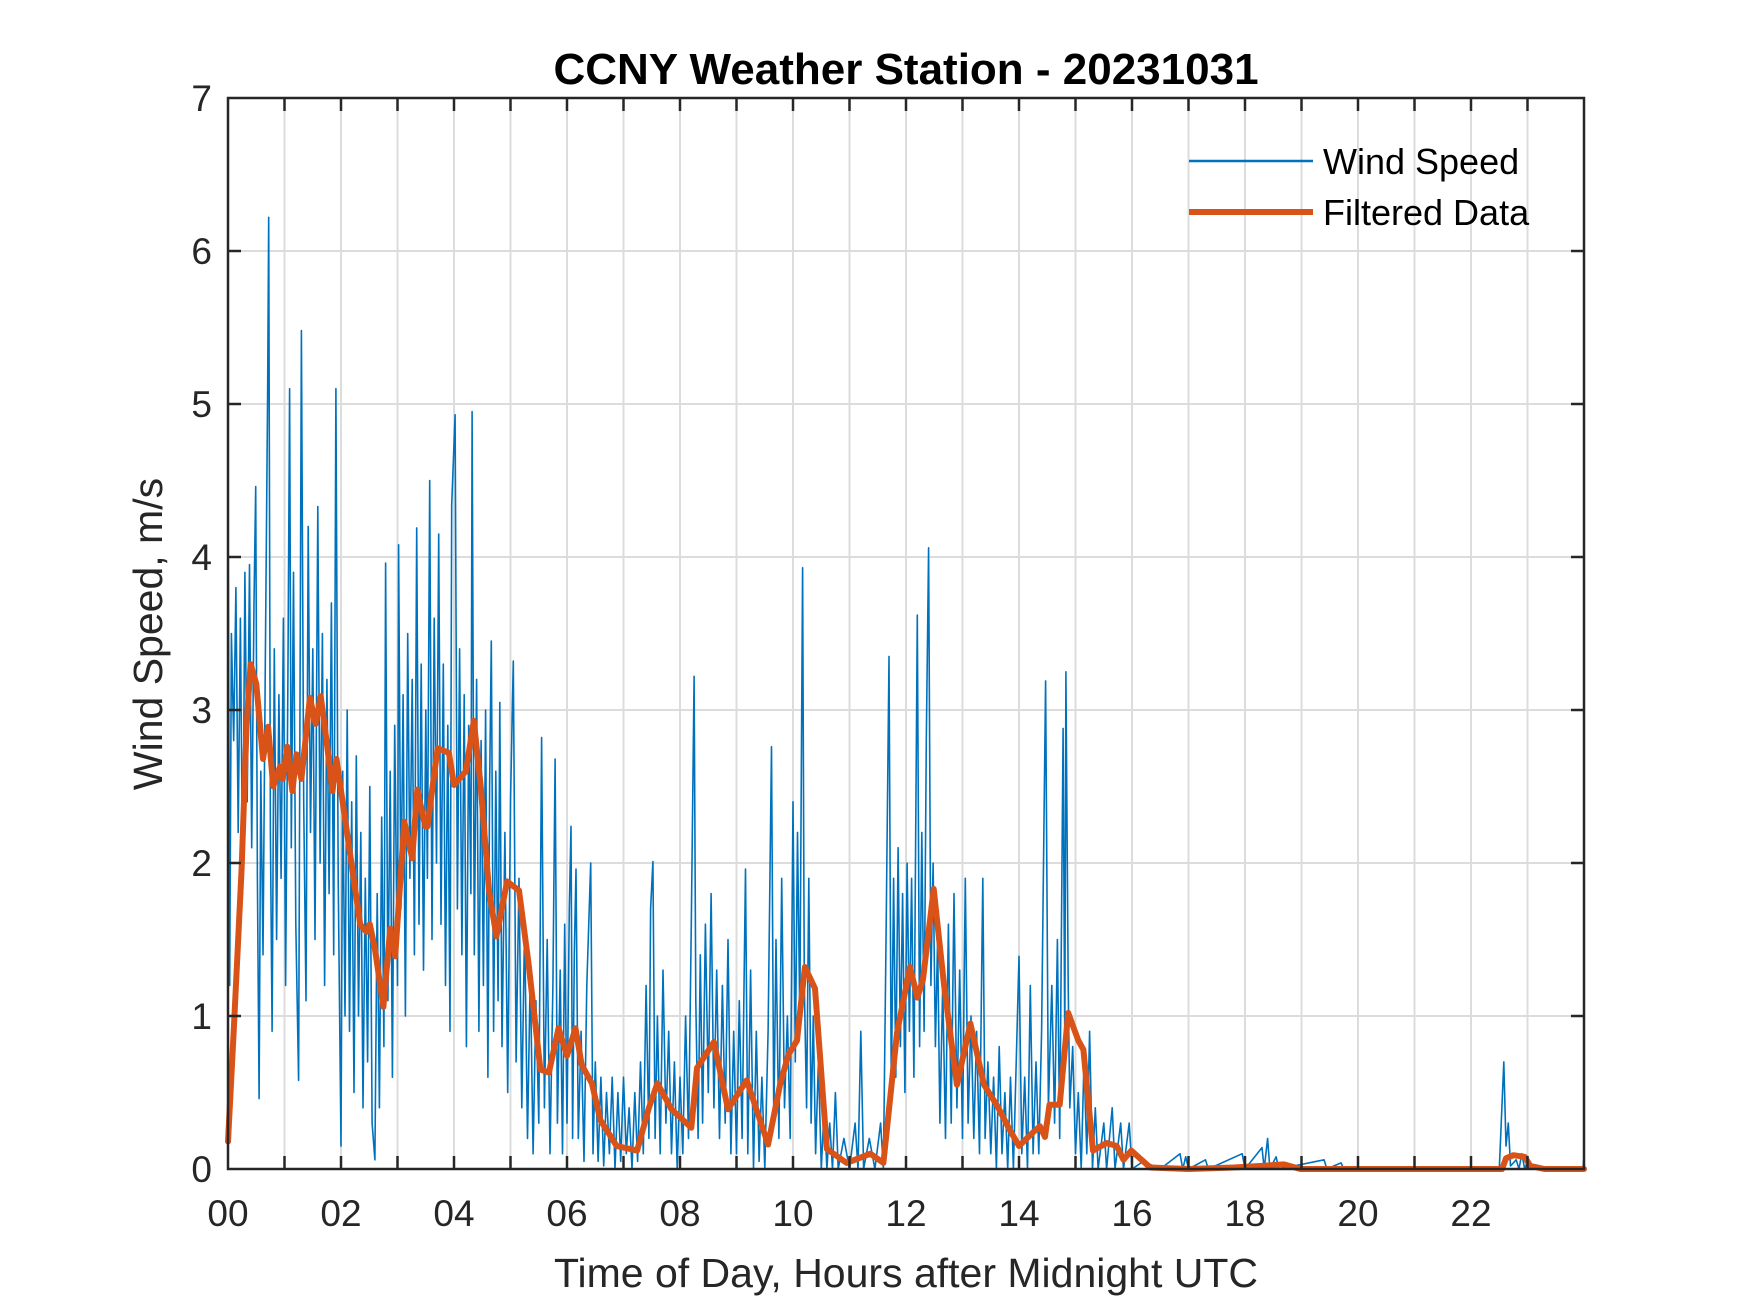  Describe the element at coordinates (679, 1213) in the screenshot. I see `x-tick-label: 08` at that location.